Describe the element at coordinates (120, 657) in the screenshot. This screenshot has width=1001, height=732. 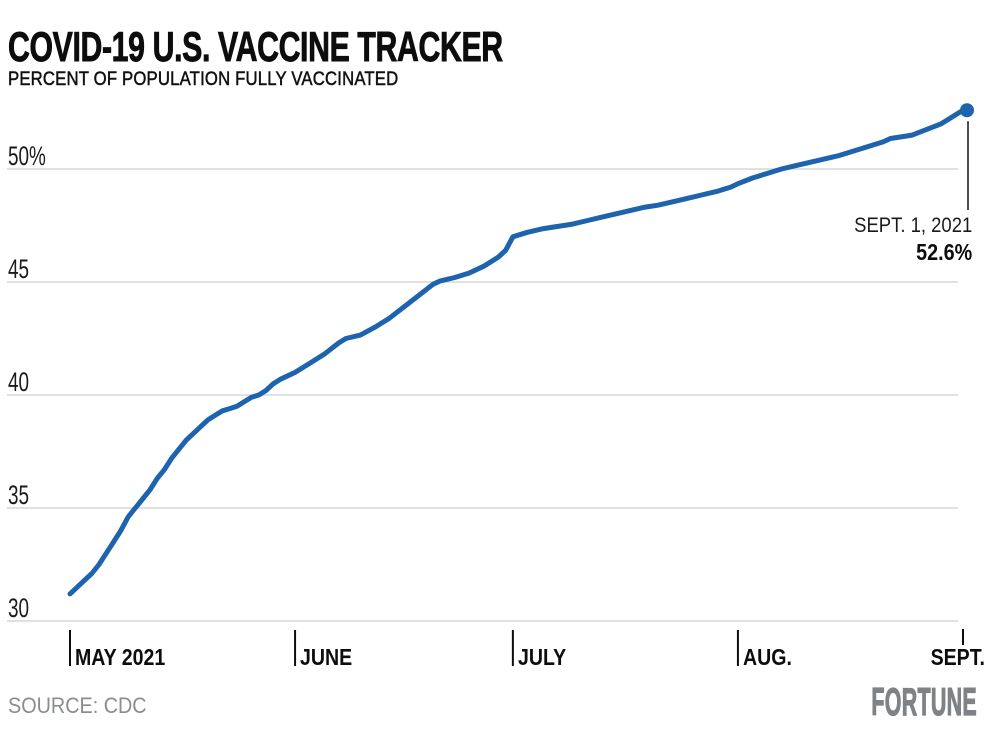
I see `x-axis-label: MAY 2021` at that location.